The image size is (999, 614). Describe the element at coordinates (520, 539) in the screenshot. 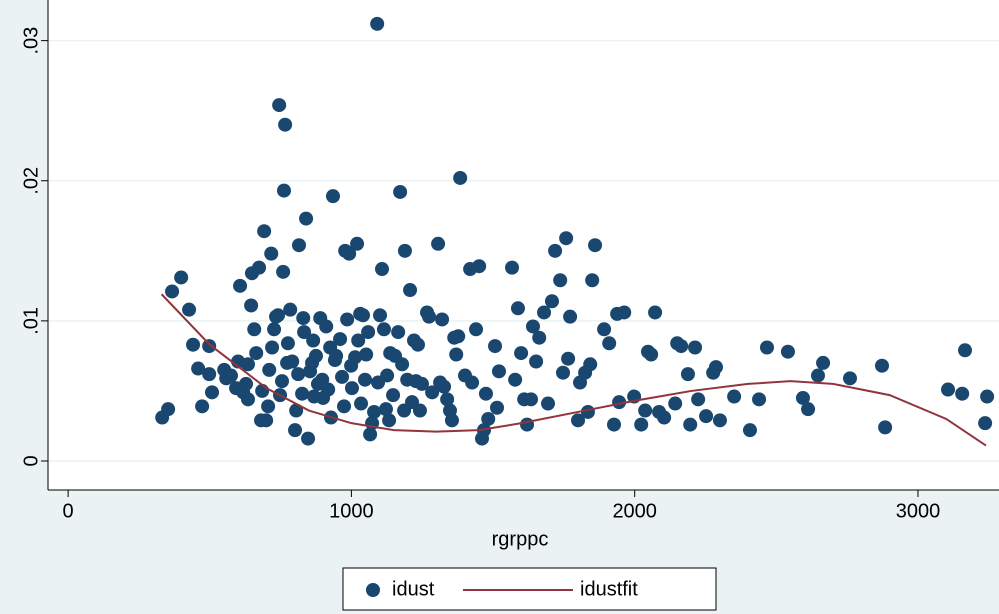

I see `x-axis-label: rgrppc` at that location.